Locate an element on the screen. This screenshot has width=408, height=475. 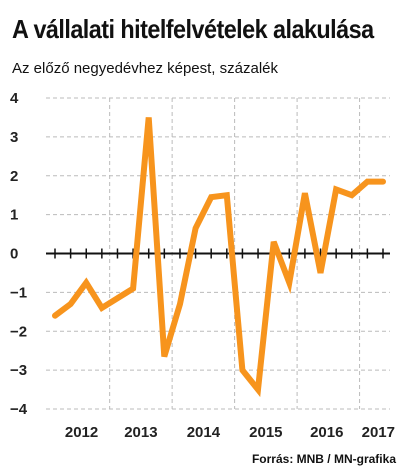
axis-layer is located at coordinates (218, 253).